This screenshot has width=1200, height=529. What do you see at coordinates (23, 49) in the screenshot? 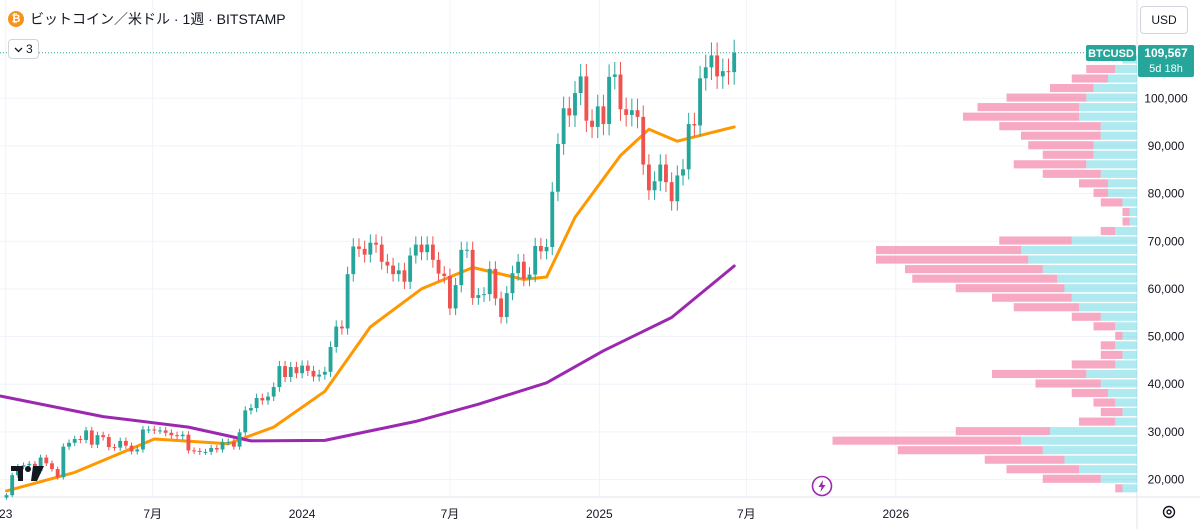
I see `indicator-toggle-button: 3` at bounding box center [23, 49].